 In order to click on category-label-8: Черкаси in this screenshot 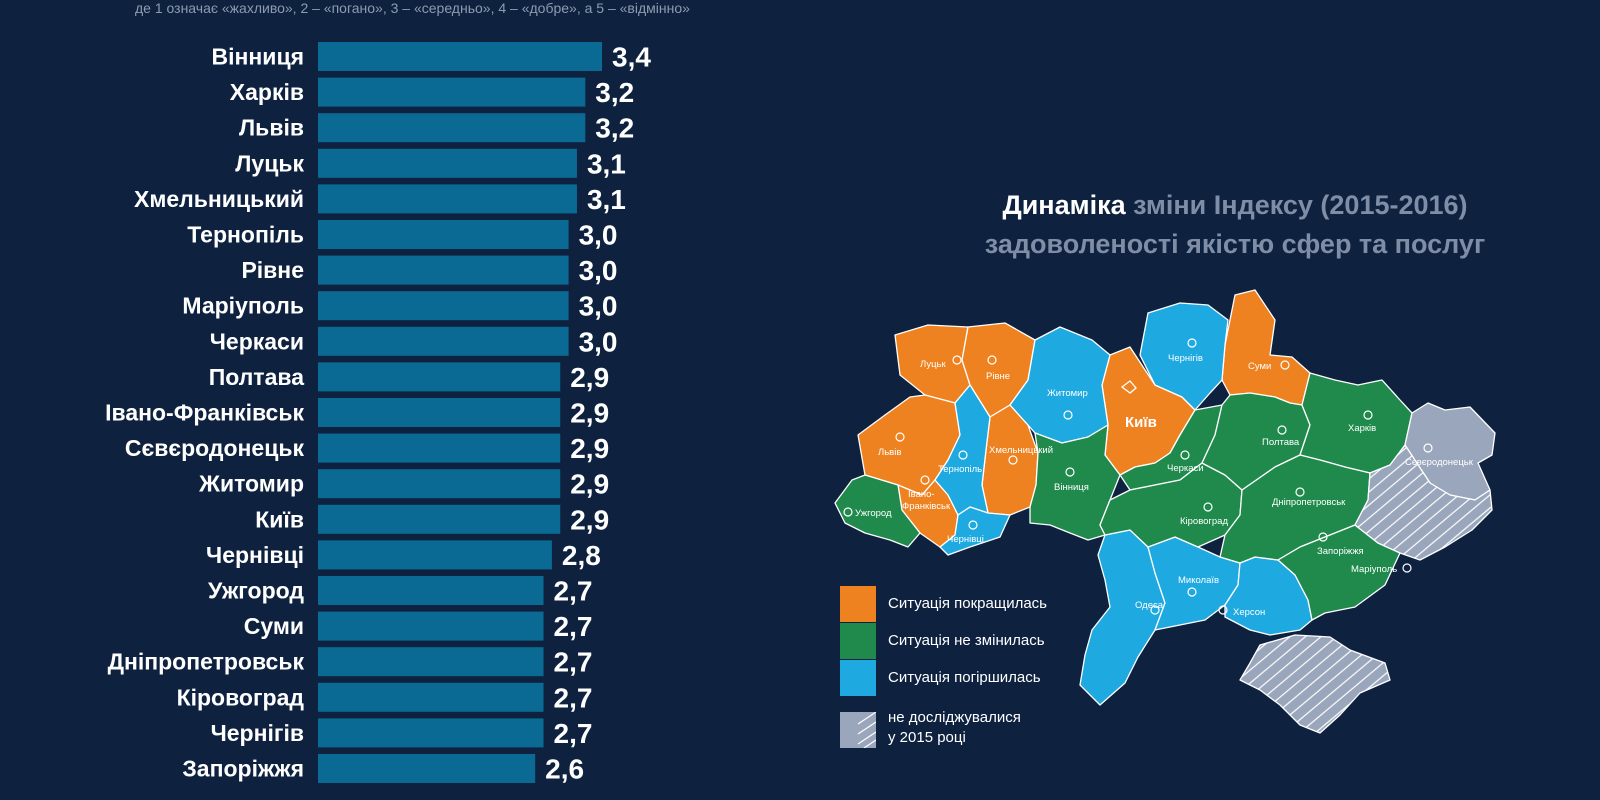, I will do `click(257, 341)`.